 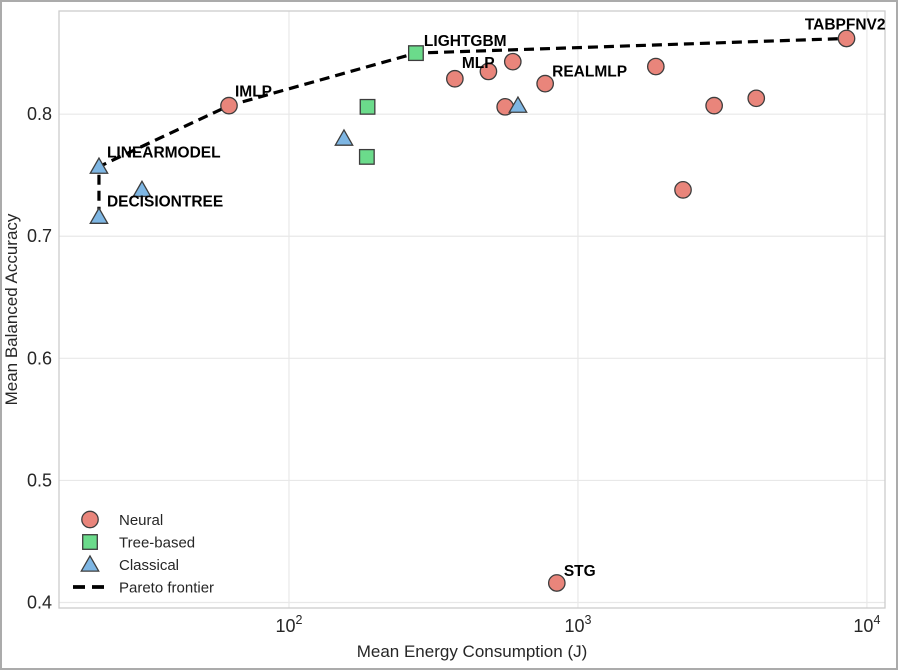 I want to click on y-tick-label: 0.4, so click(x=39, y=603).